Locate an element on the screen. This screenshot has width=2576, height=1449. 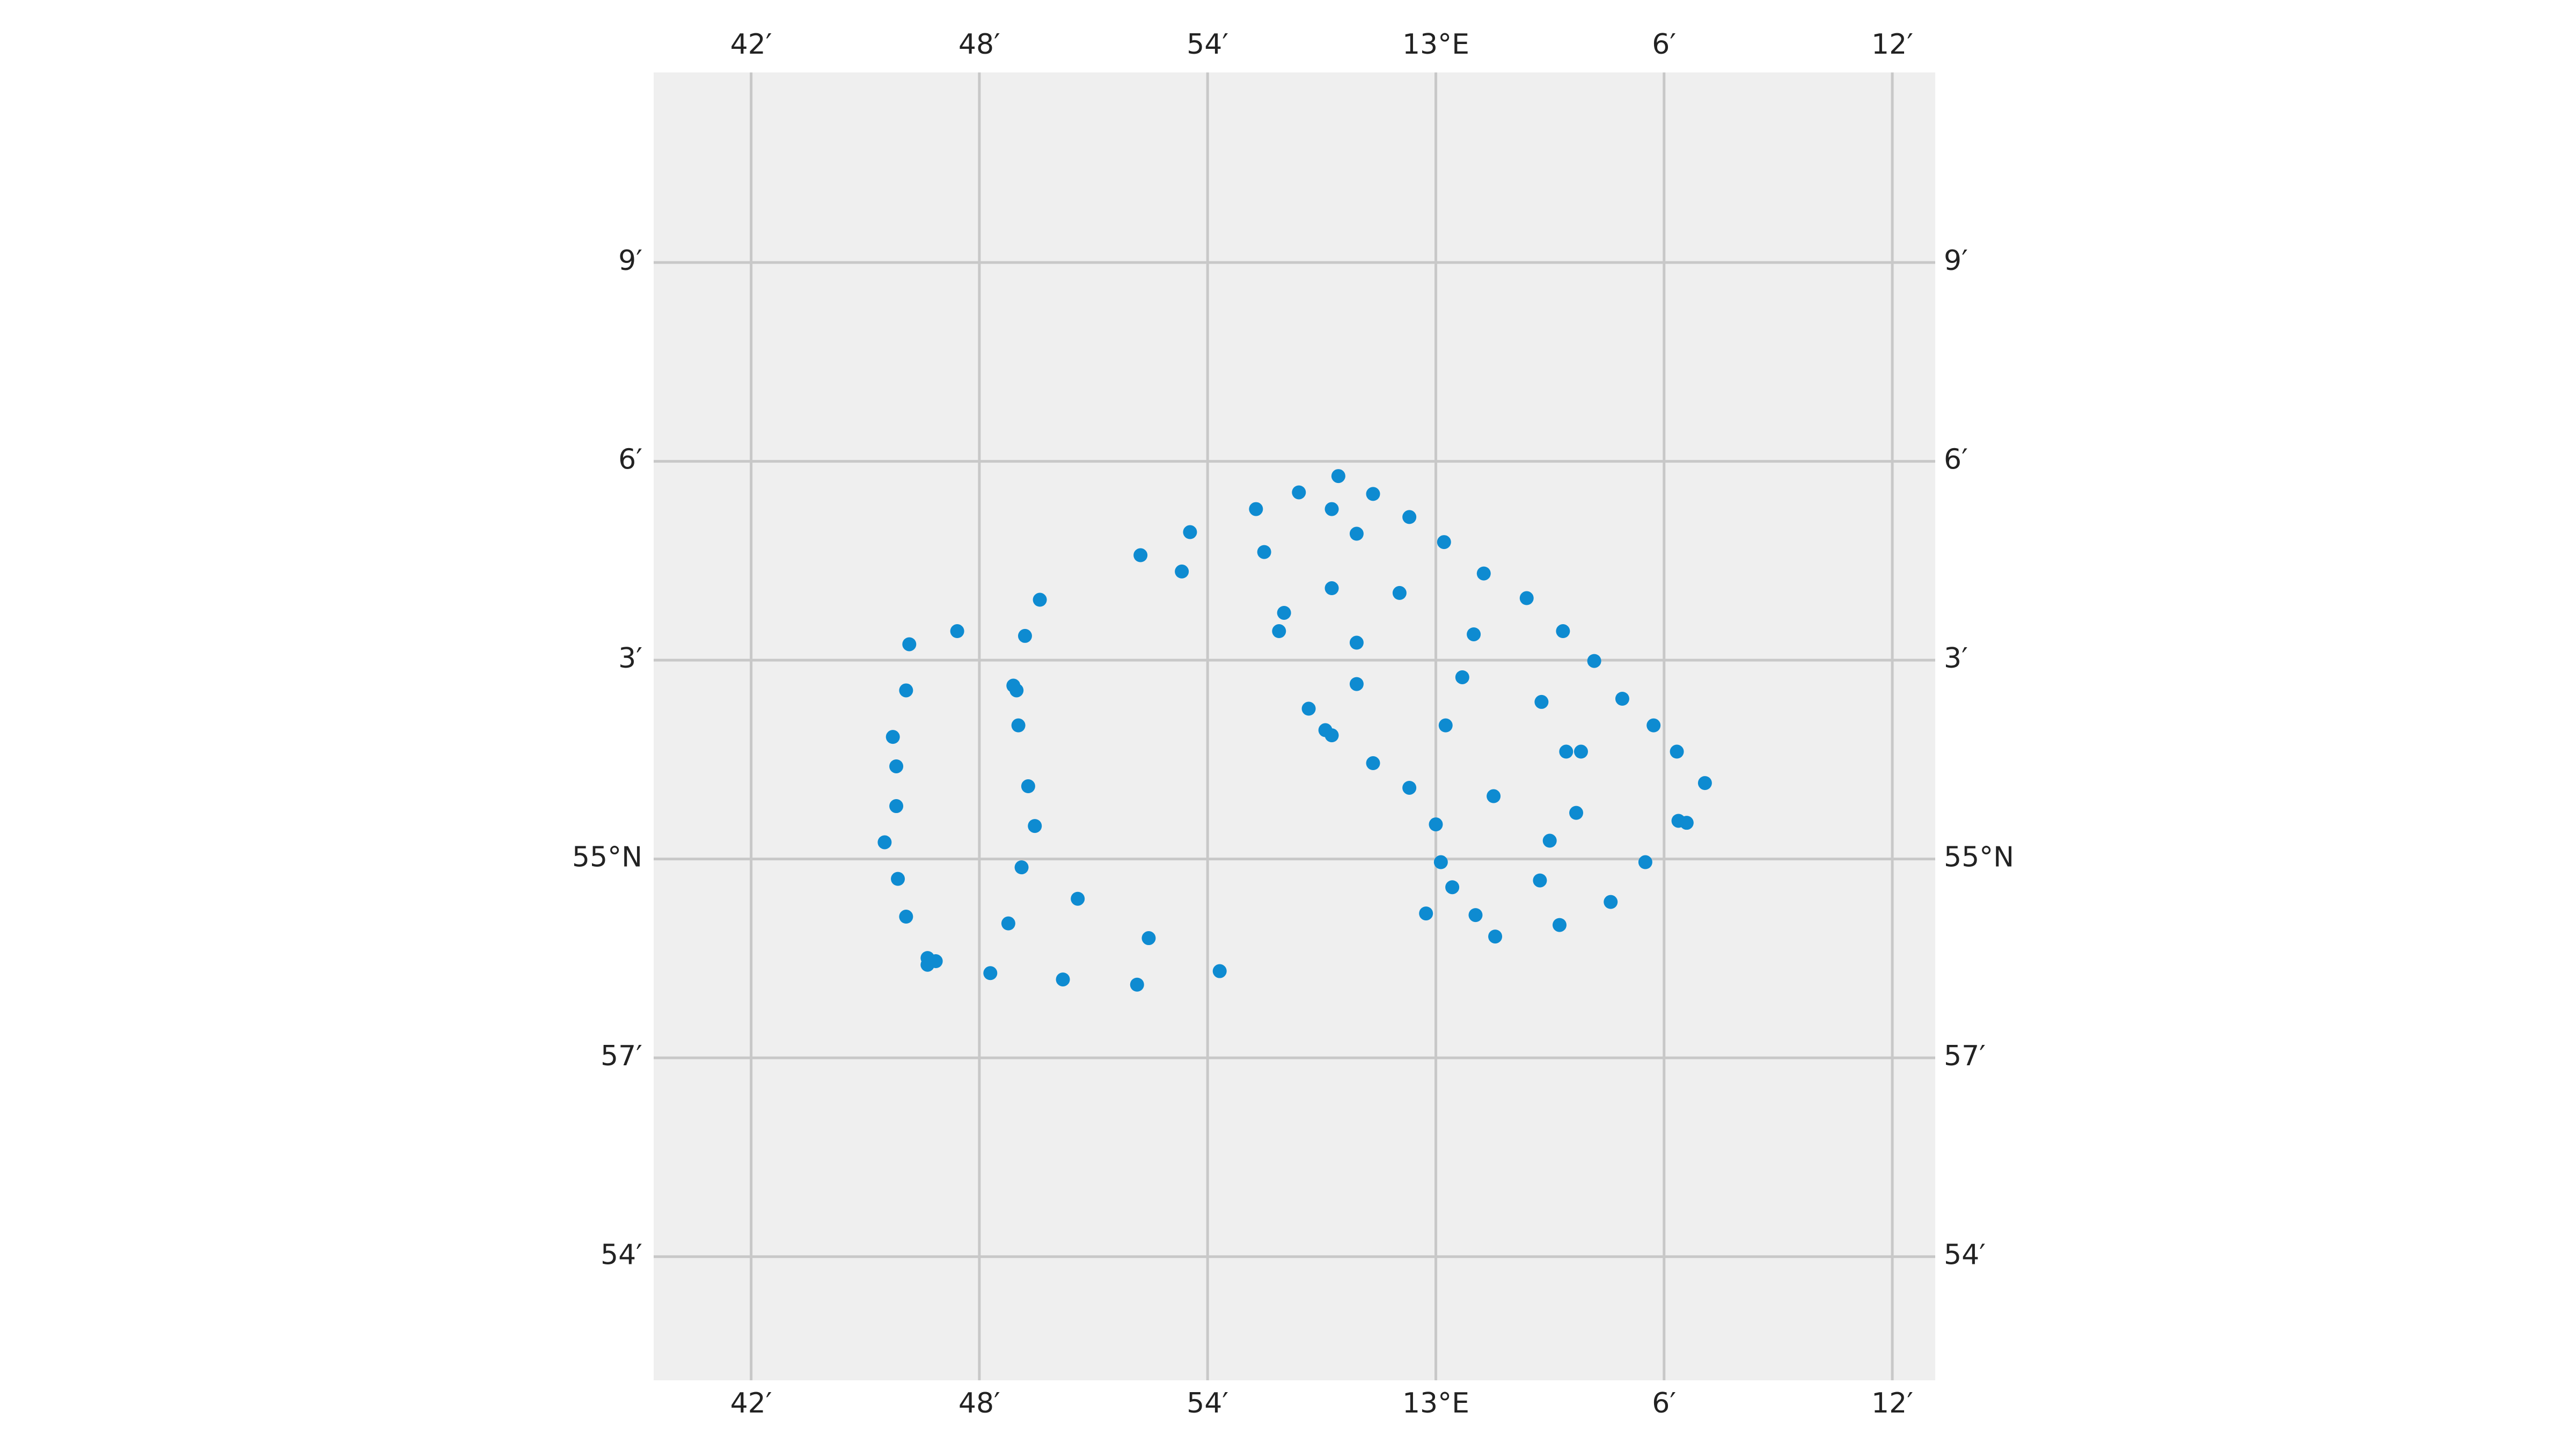
x-tick-label-bottom: 6′ is located at coordinates (1664, 1403).